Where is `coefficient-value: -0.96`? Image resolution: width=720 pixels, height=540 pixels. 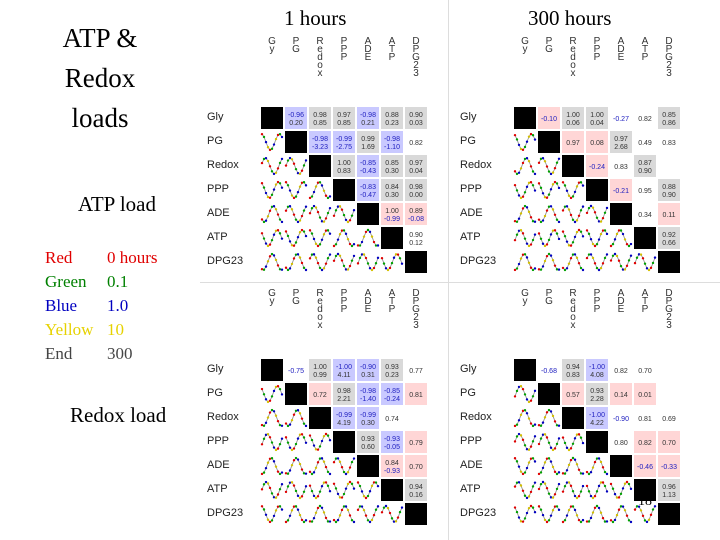
coefficient-value: -0.96 is located at coordinates (296, 115).